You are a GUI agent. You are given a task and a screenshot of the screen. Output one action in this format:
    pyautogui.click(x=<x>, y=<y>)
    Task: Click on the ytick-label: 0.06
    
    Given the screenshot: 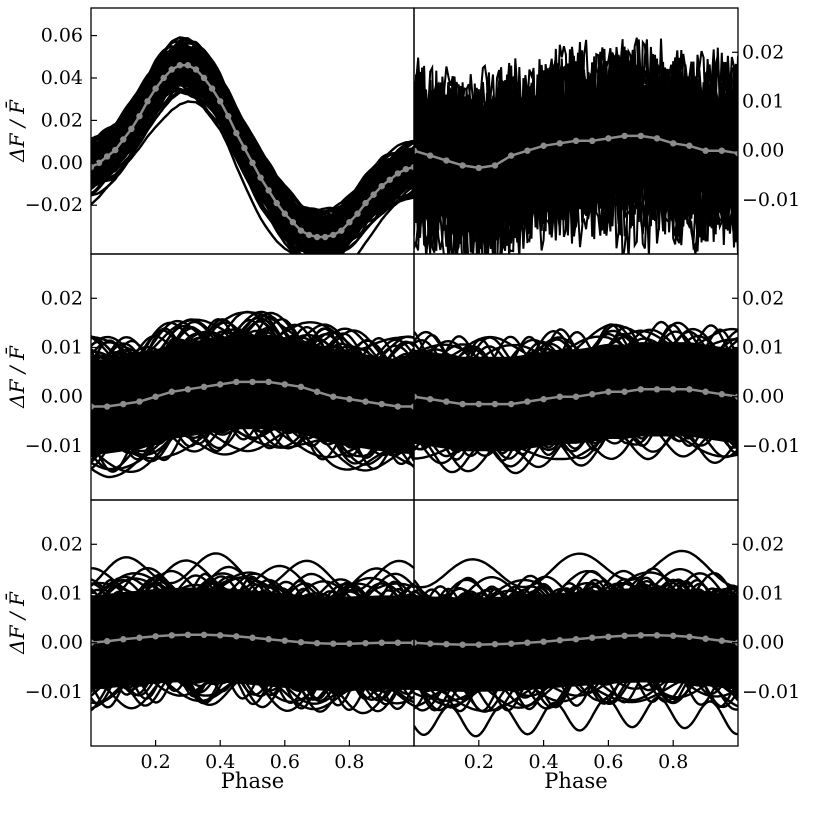 What is the action you would take?
    pyautogui.click(x=62, y=36)
    